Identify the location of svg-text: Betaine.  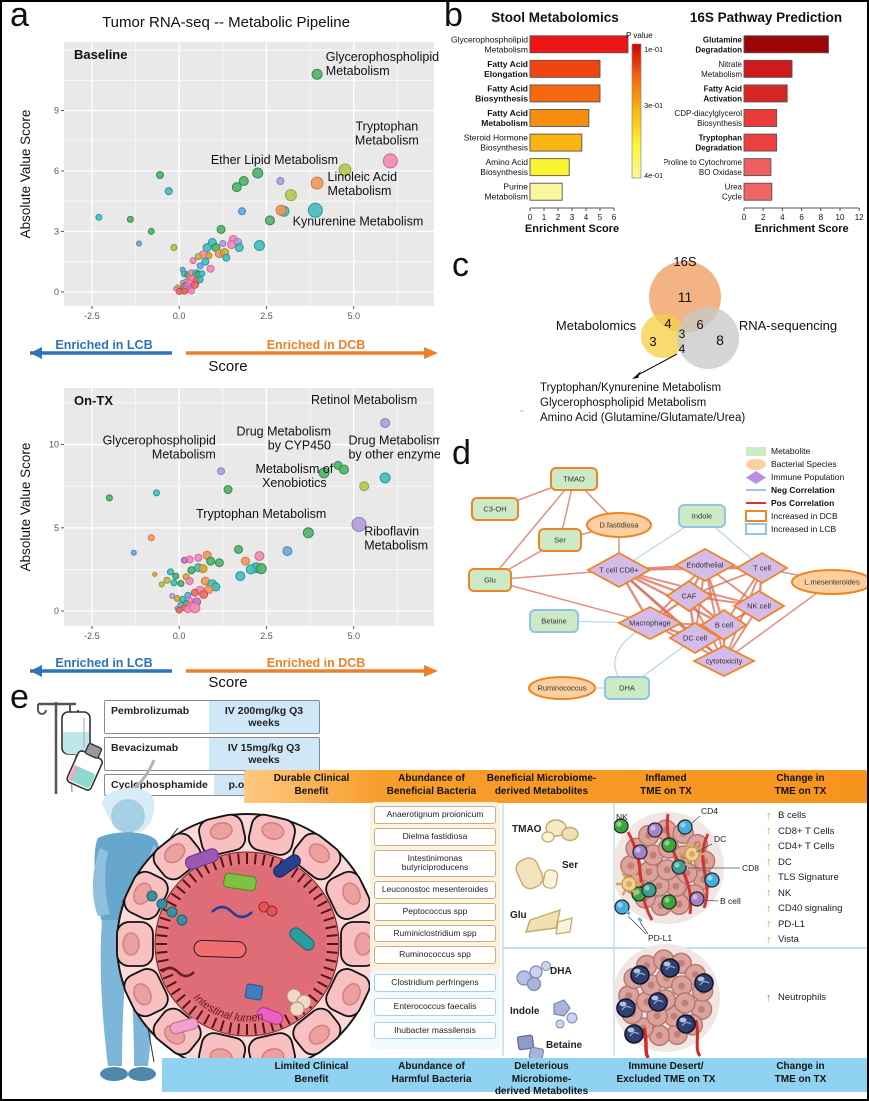
(553, 621).